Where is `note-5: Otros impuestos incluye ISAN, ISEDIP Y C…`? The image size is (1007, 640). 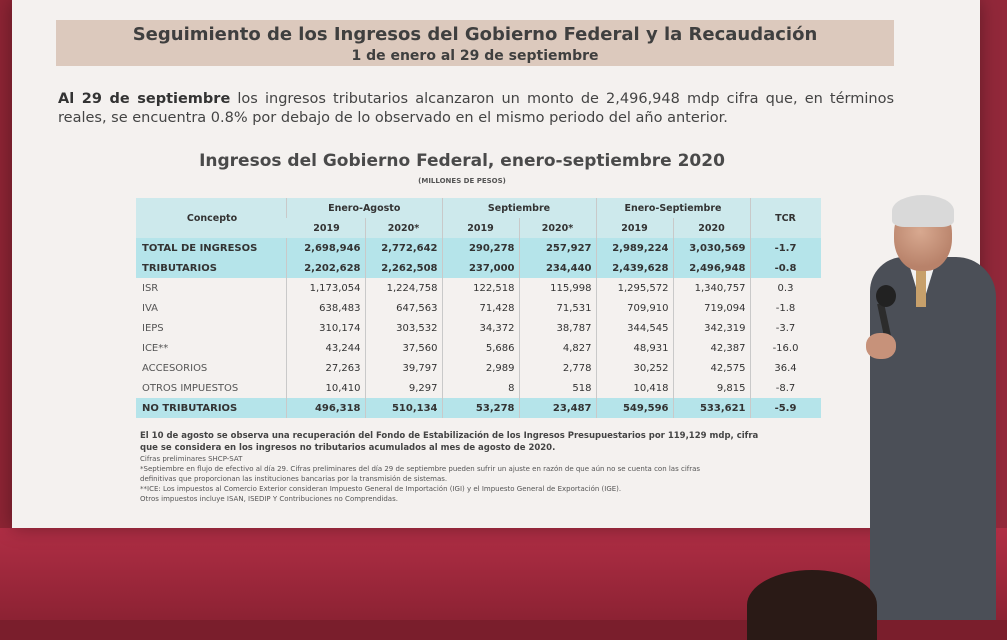 note-5: Otros impuestos incluye ISAN, ISEDIP Y C… is located at coordinates (269, 499).